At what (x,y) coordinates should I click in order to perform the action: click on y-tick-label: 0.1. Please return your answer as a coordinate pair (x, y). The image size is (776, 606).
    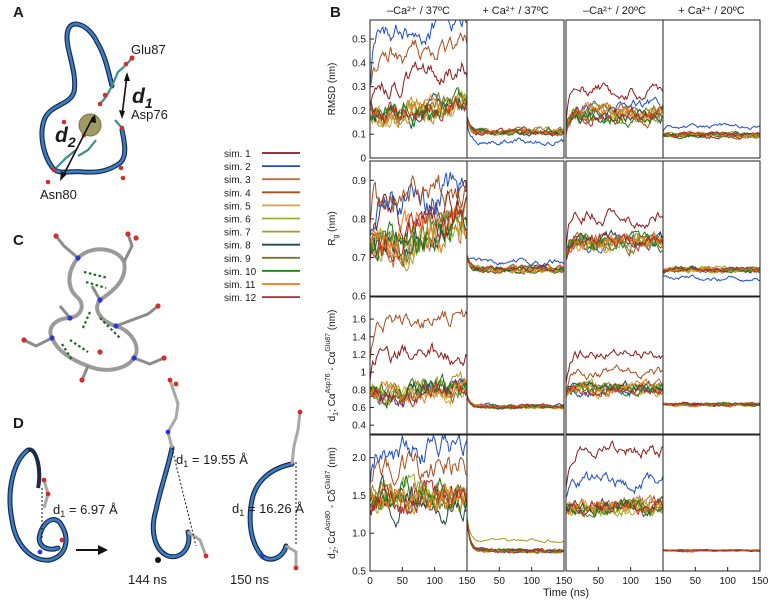
    Looking at the image, I should click on (359, 135).